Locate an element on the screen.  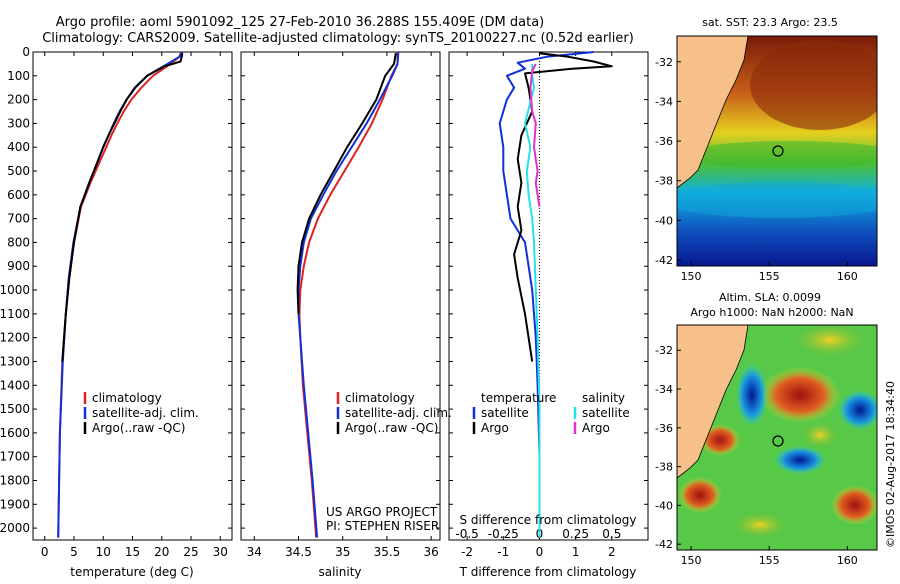
x-tick-label: 10 is located at coordinates (103, 552).